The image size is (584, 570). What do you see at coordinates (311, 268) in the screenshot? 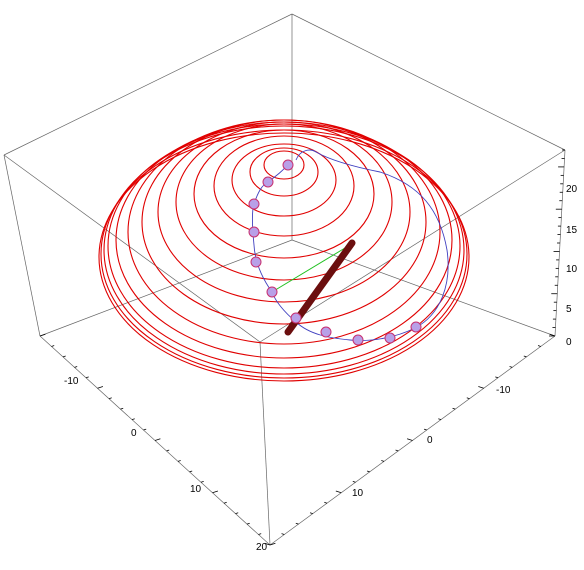
I see `link-line` at bounding box center [311, 268].